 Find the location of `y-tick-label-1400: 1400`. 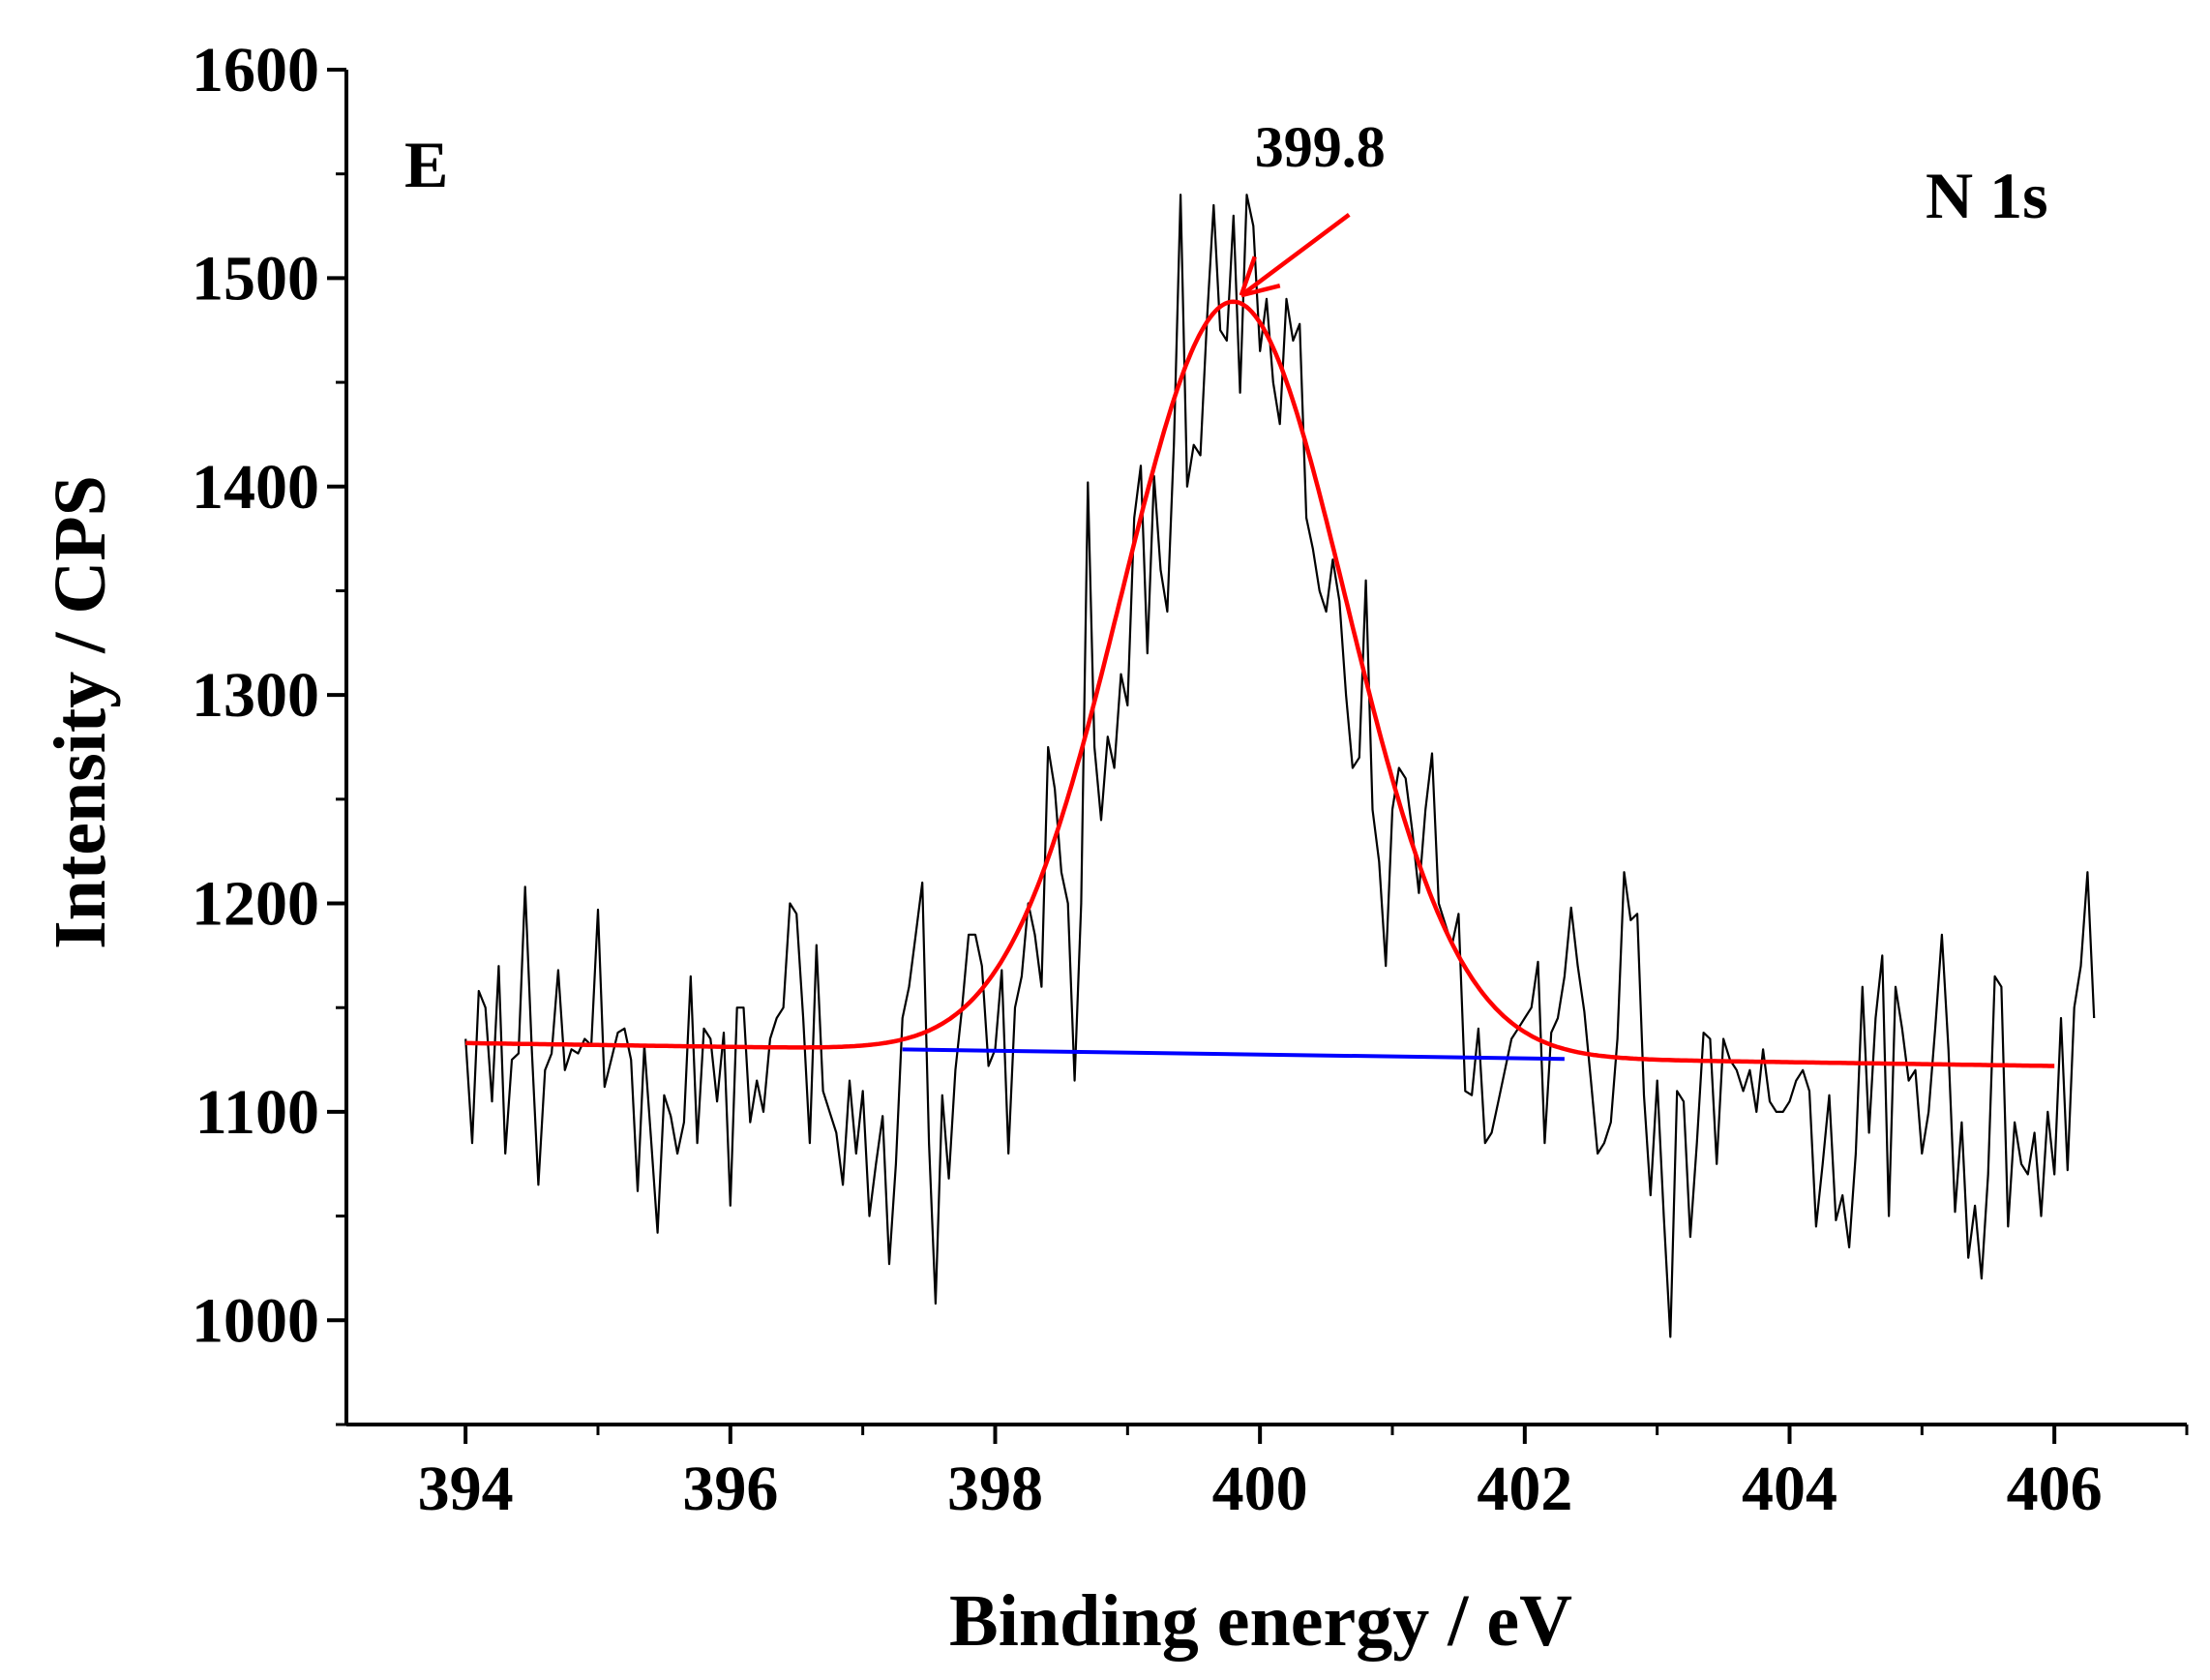

y-tick-label-1400: 1400 is located at coordinates (256, 488).